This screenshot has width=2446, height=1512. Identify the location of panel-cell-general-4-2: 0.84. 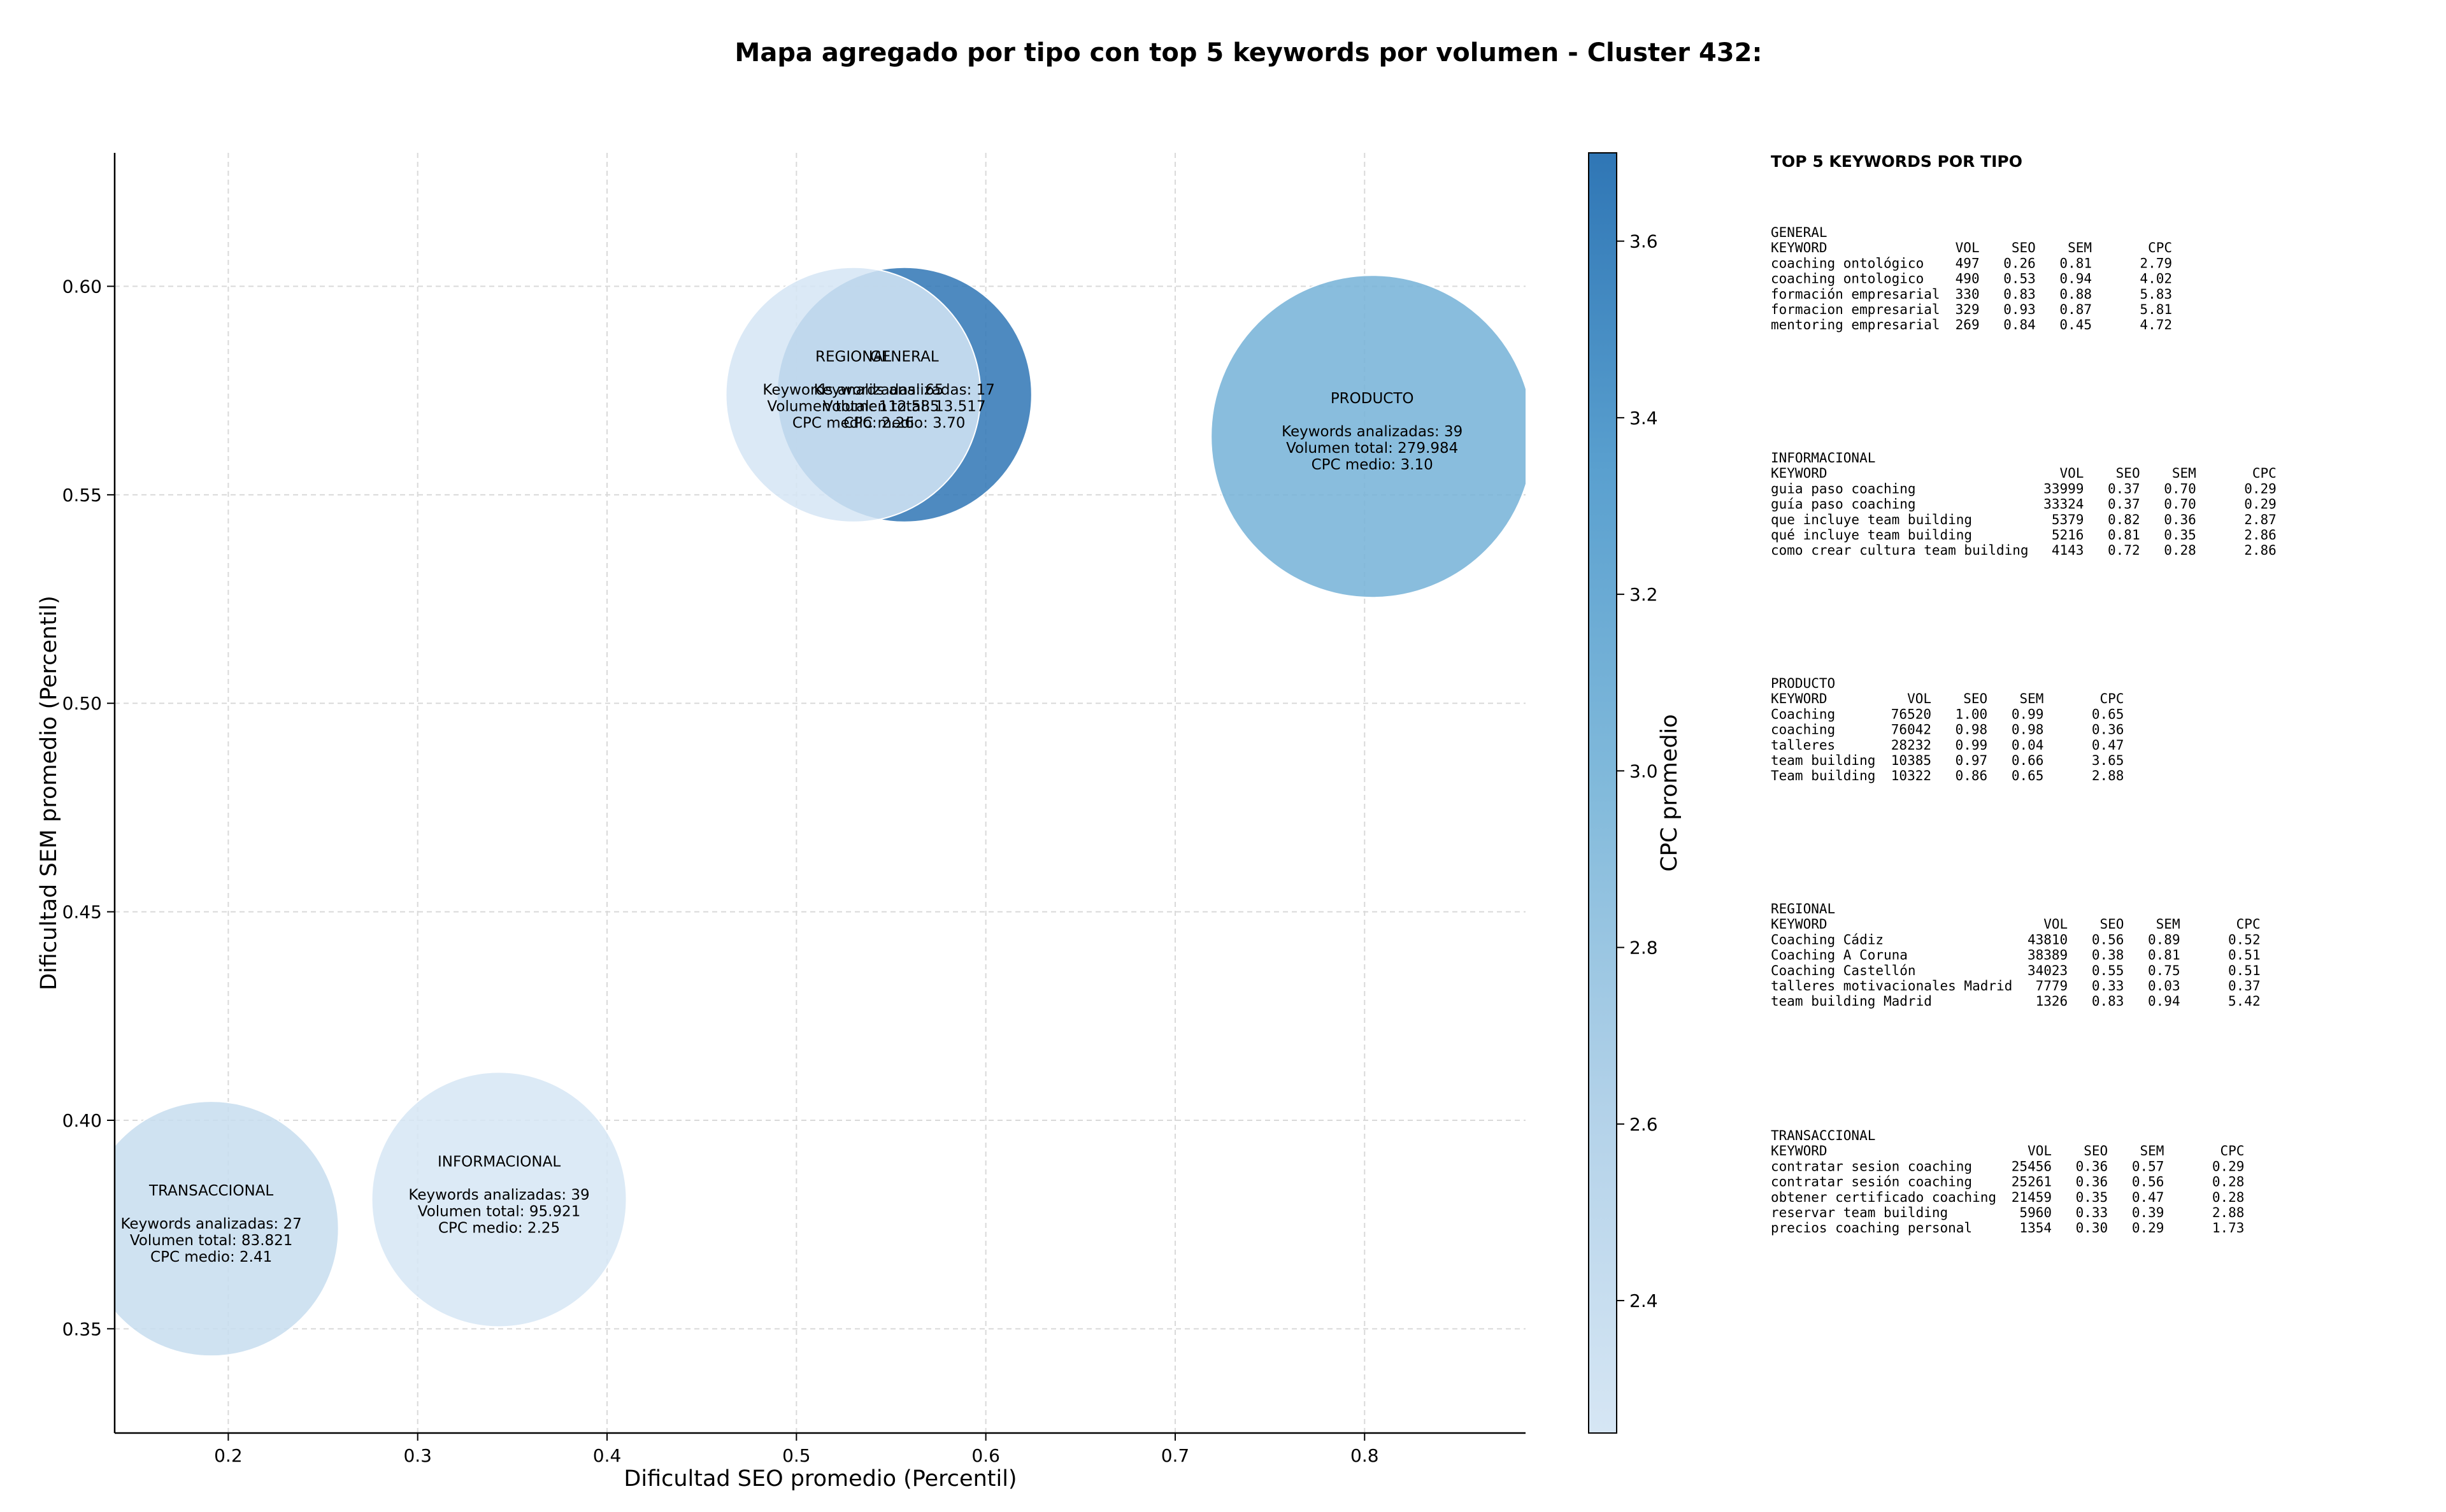
(2019, 324).